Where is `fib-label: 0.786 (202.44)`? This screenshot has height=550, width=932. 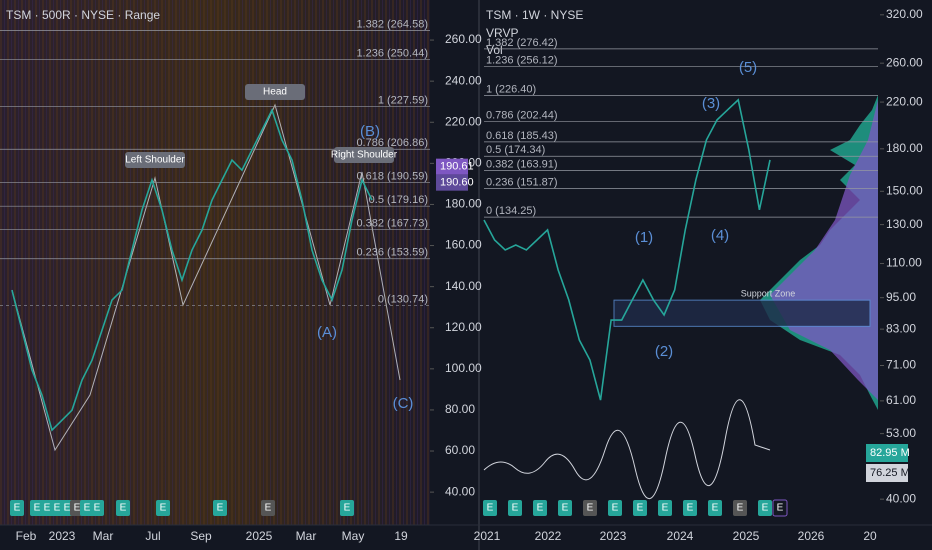 fib-label: 0.786 (202.44) is located at coordinates (522, 115).